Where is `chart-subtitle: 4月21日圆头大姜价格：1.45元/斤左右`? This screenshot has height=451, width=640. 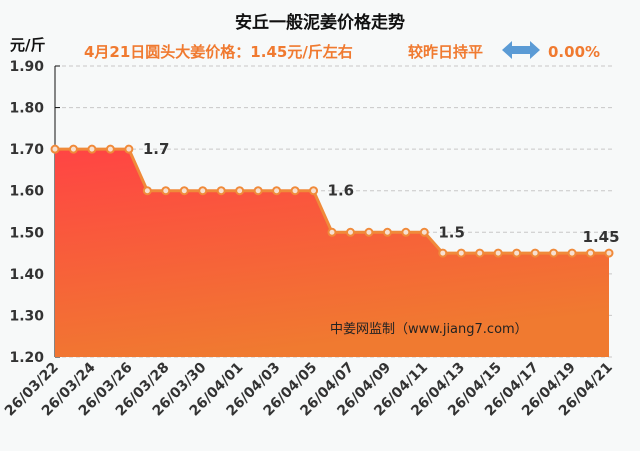 chart-subtitle: 4月21日圆头大姜价格：1.45元/斤左右 is located at coordinates (218, 52).